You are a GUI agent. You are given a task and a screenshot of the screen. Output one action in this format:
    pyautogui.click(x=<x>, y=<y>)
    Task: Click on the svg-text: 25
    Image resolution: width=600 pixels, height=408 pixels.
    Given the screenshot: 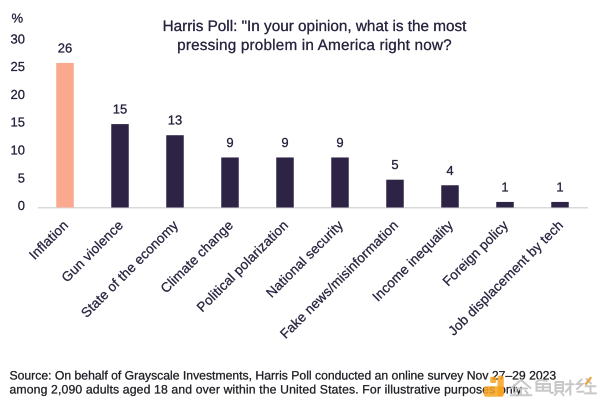 What is the action you would take?
    pyautogui.click(x=18, y=66)
    